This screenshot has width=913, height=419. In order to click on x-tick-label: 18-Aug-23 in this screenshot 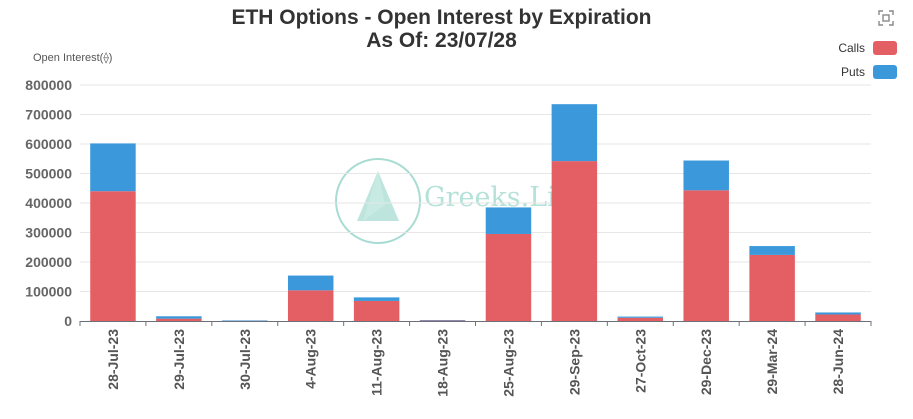, I will do `click(443, 363)`.